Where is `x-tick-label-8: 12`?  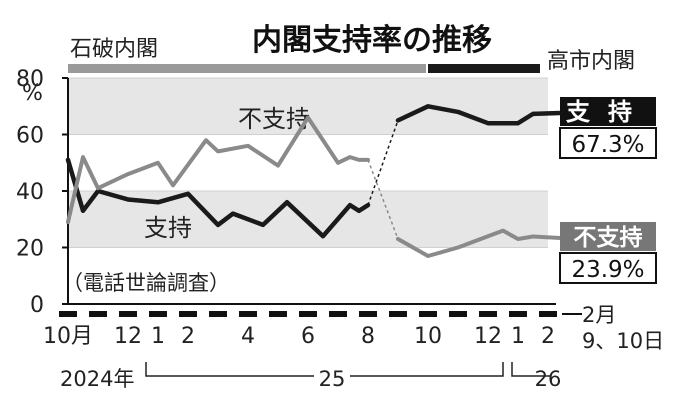
x-tick-label-8: 12 is located at coordinates (488, 336).